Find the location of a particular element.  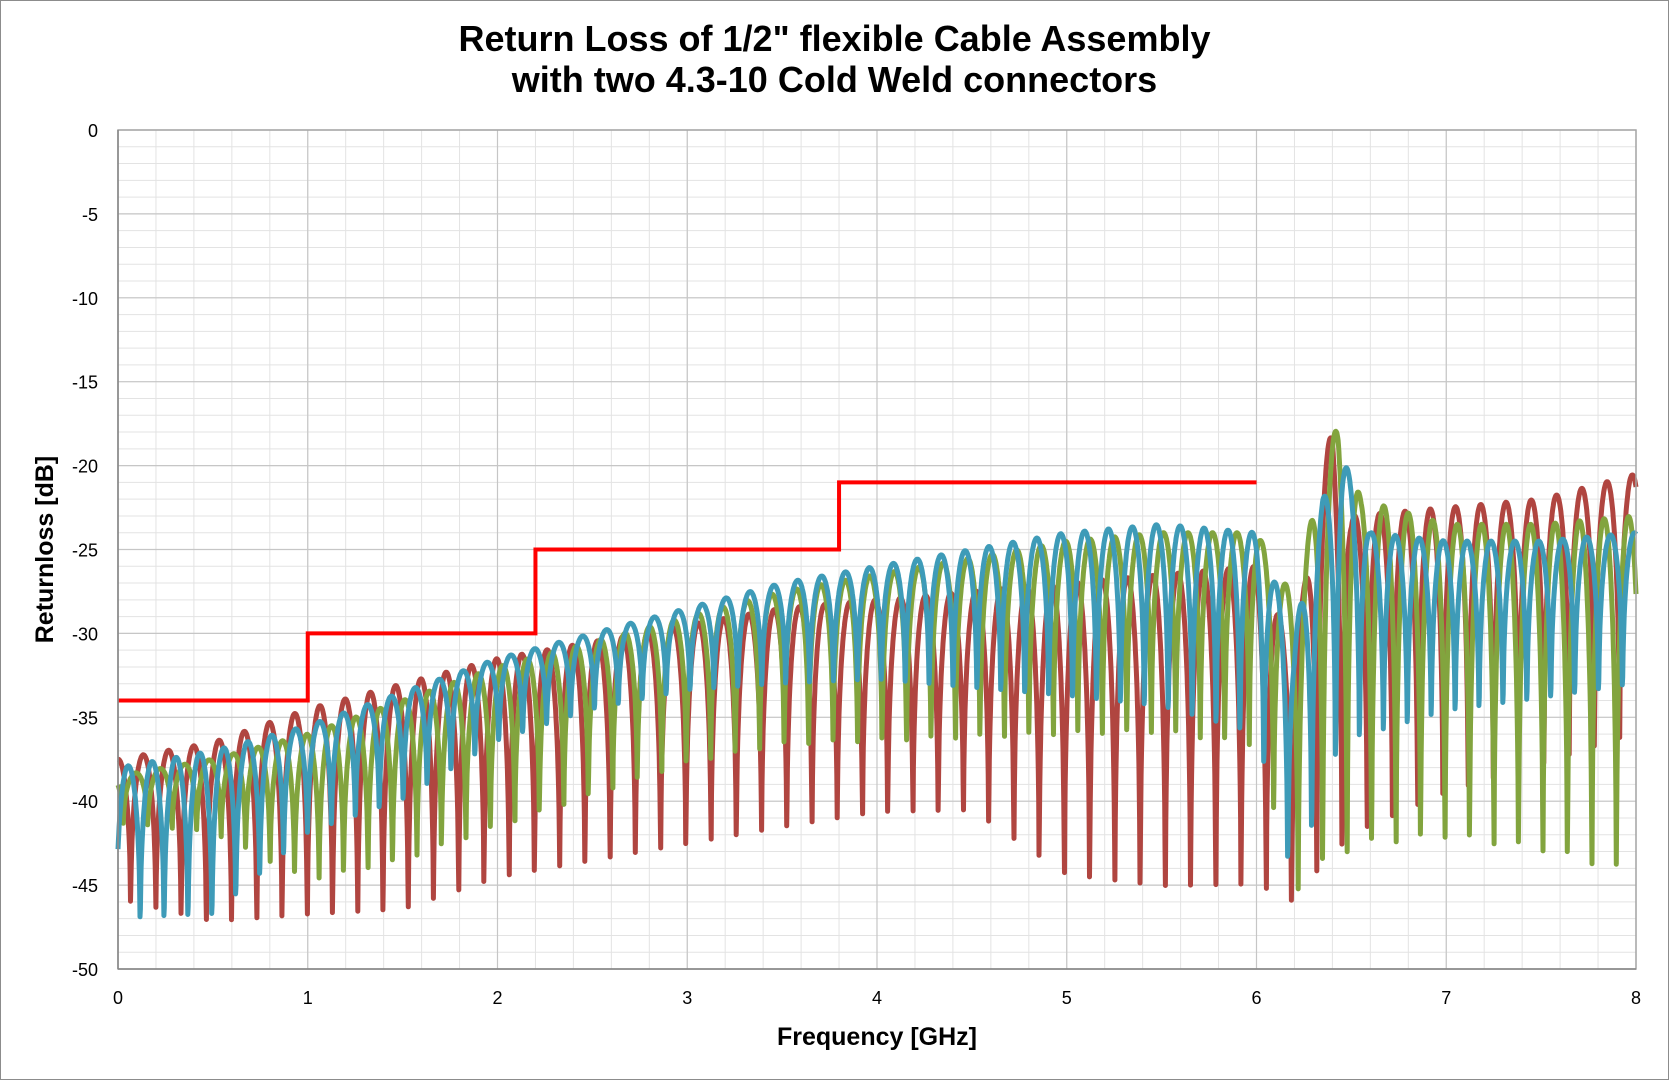

x-tick-label: 1 is located at coordinates (308, 998).